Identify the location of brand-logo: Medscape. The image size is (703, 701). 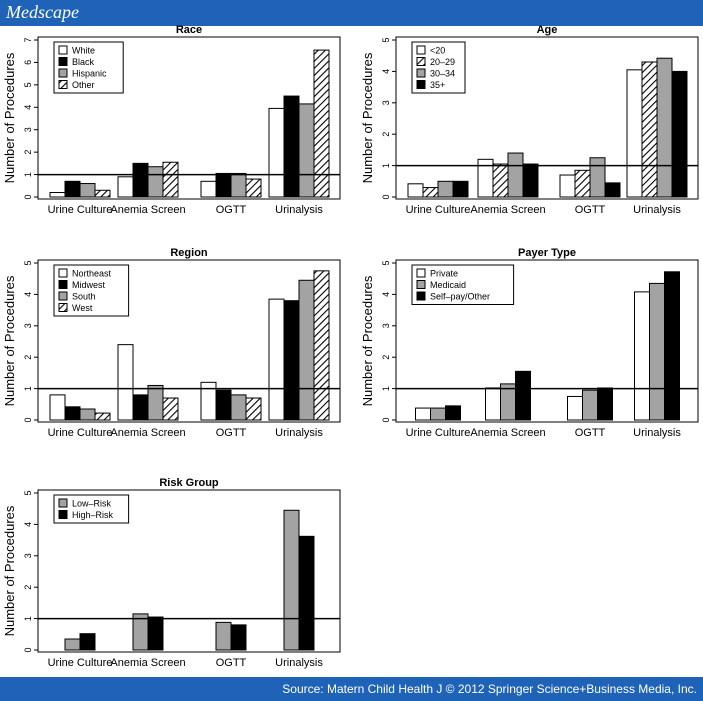
(42, 12).